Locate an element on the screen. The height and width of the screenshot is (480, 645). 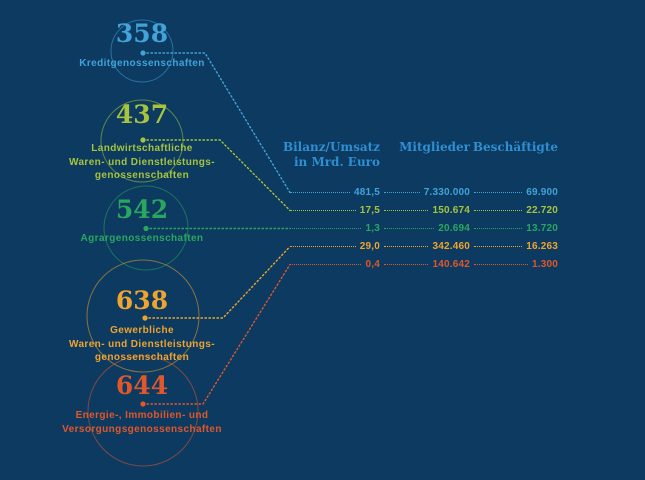
stat-value-bilanz: 0,4 is located at coordinates (372, 264).